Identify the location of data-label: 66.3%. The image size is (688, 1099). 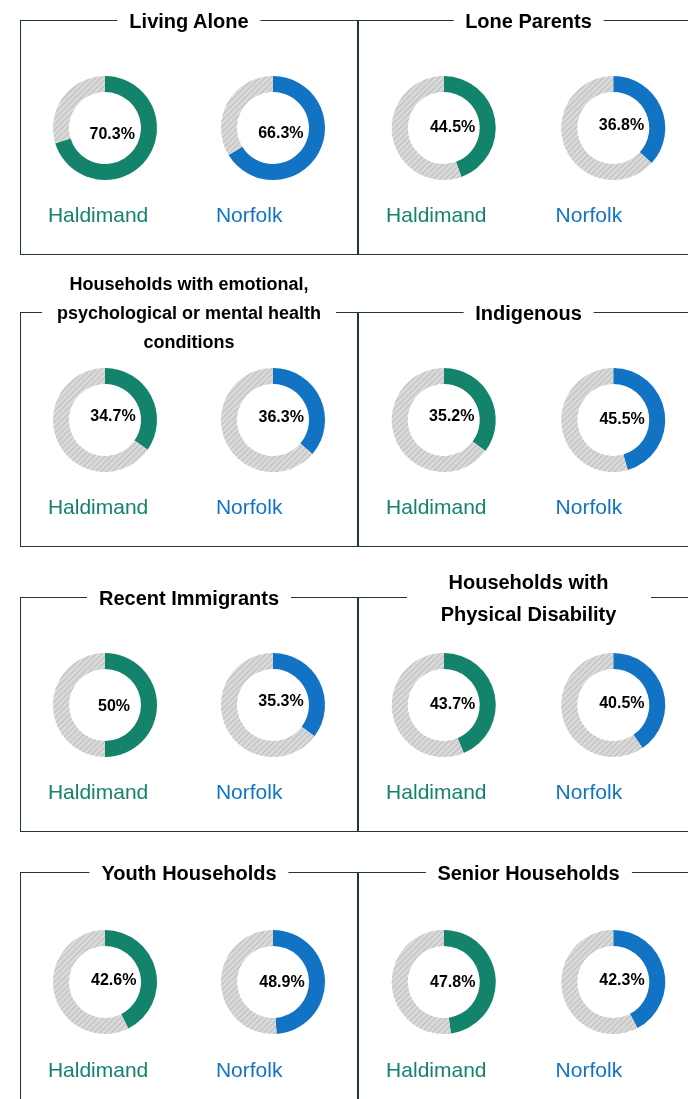
(281, 132).